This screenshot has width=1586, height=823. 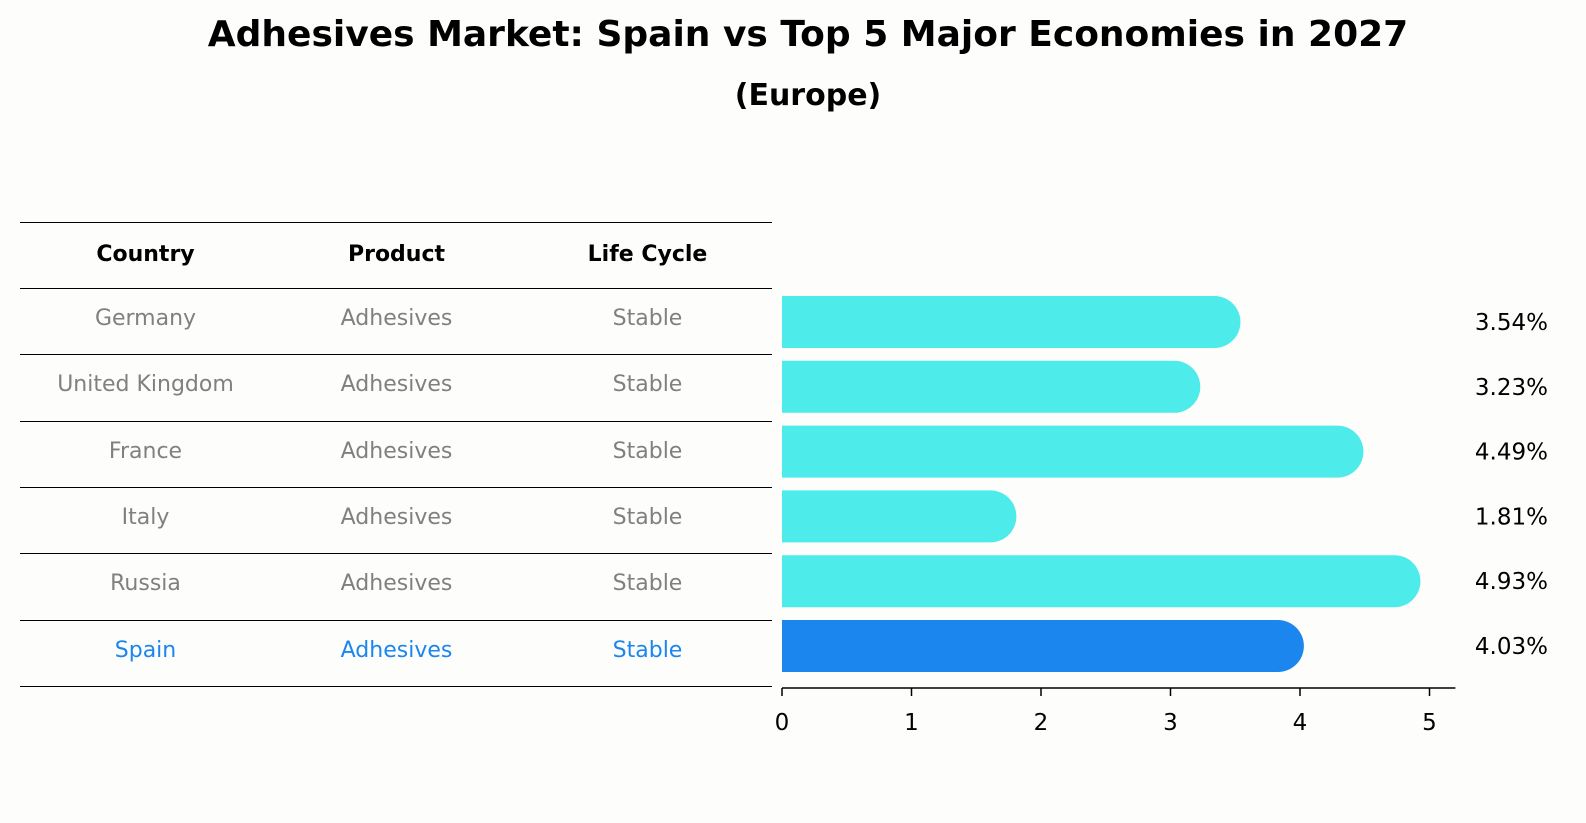 What do you see at coordinates (1170, 723) in the screenshot?
I see `x-tick-label: 3` at bounding box center [1170, 723].